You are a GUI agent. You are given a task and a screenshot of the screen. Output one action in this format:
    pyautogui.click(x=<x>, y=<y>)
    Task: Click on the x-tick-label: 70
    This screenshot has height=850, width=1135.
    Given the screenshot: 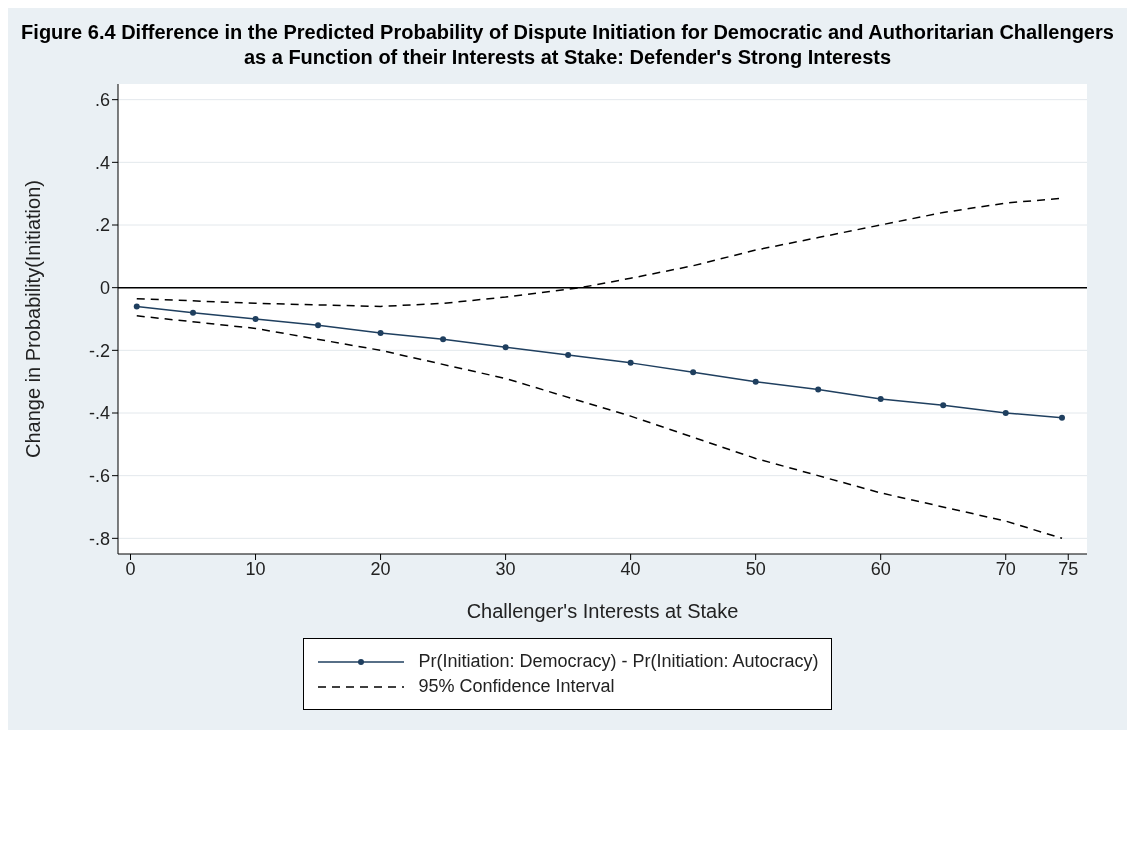 What is the action you would take?
    pyautogui.click(x=1005, y=568)
    